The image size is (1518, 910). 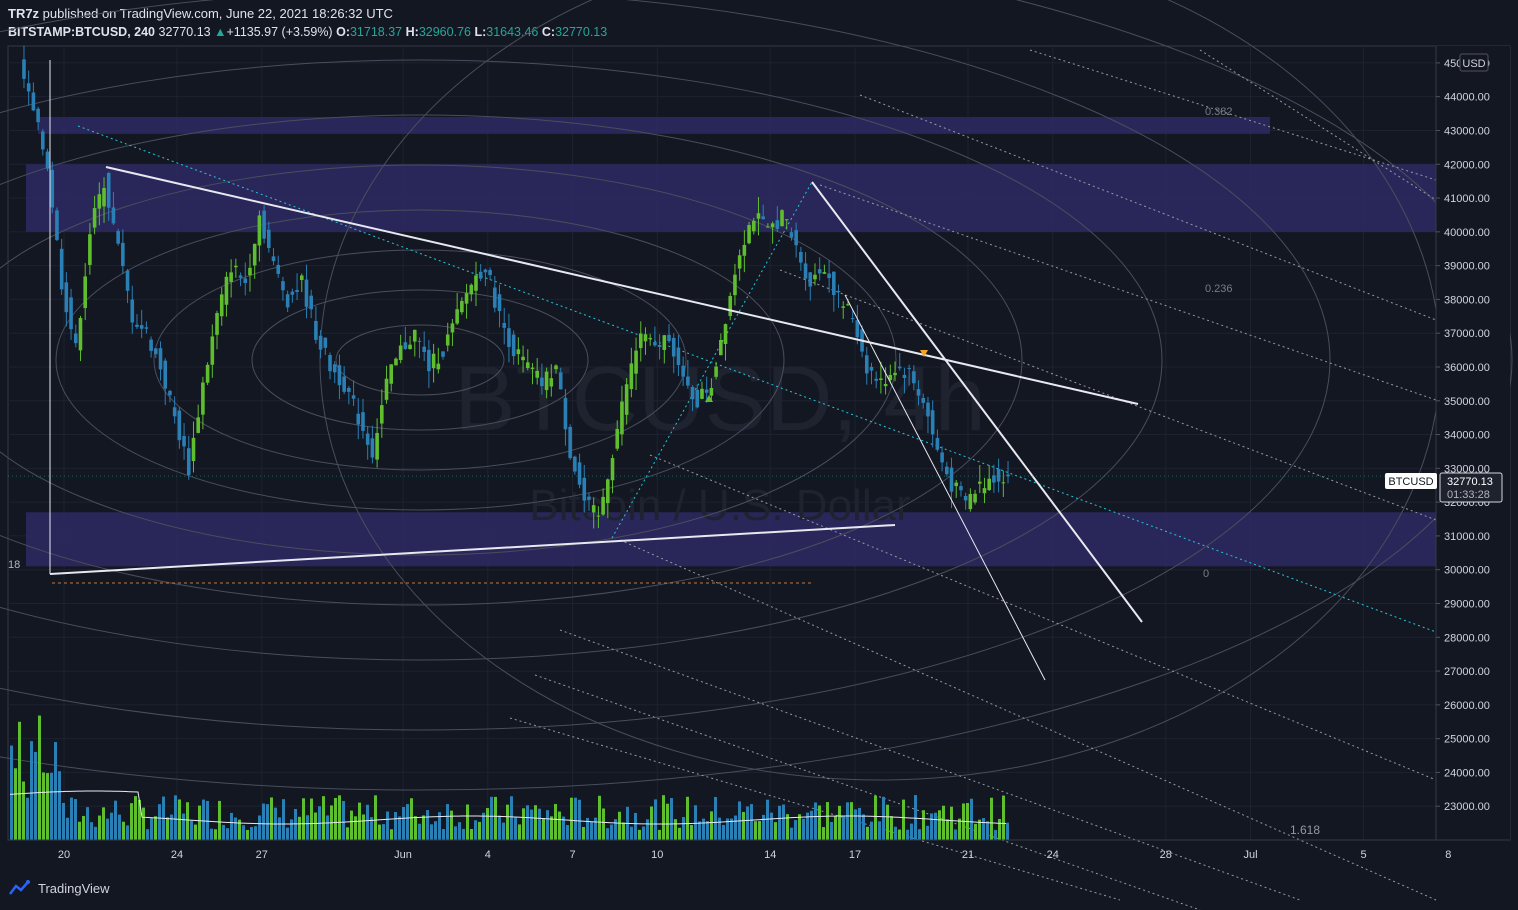 What do you see at coordinates (19, 887) in the screenshot?
I see `tradingview-logo-icon` at bounding box center [19, 887].